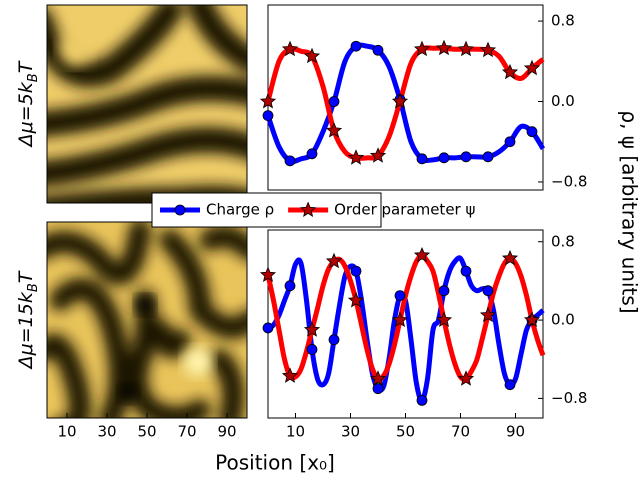 This screenshot has height=482, width=641. I want to click on legend-marker, so click(180, 210).